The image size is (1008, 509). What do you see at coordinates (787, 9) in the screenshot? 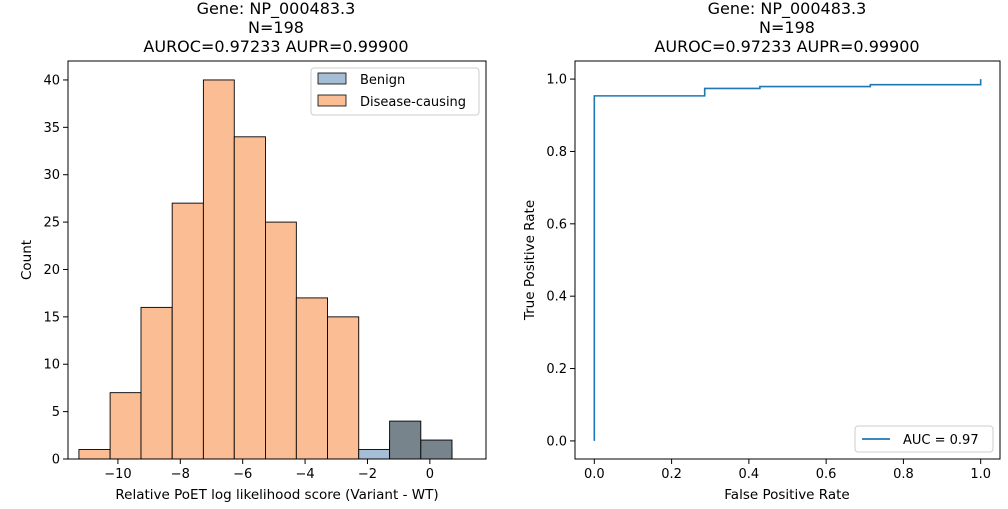
I see `roc-title-line-1: Gene: NP_000483.3` at bounding box center [787, 9].